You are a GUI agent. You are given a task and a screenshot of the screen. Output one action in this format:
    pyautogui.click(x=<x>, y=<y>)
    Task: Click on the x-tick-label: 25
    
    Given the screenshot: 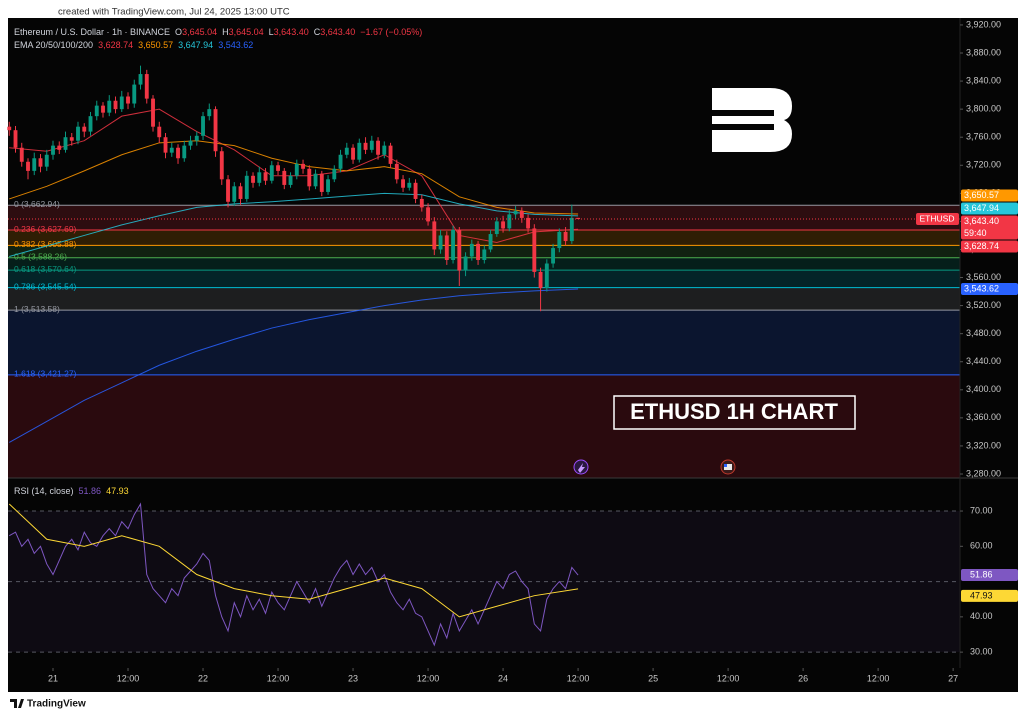 What is the action you would take?
    pyautogui.click(x=653, y=678)
    